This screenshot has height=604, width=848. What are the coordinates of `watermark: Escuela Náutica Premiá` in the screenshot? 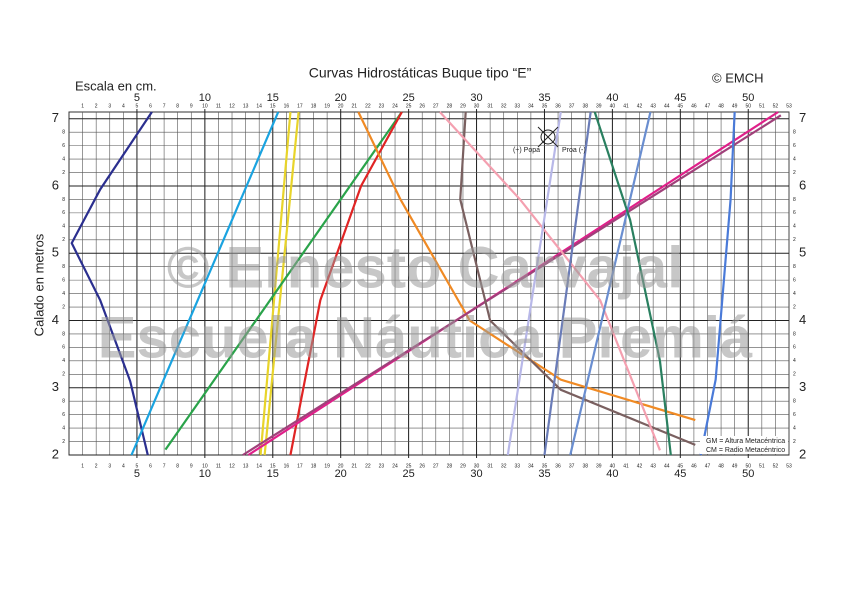 It's located at (425, 337).